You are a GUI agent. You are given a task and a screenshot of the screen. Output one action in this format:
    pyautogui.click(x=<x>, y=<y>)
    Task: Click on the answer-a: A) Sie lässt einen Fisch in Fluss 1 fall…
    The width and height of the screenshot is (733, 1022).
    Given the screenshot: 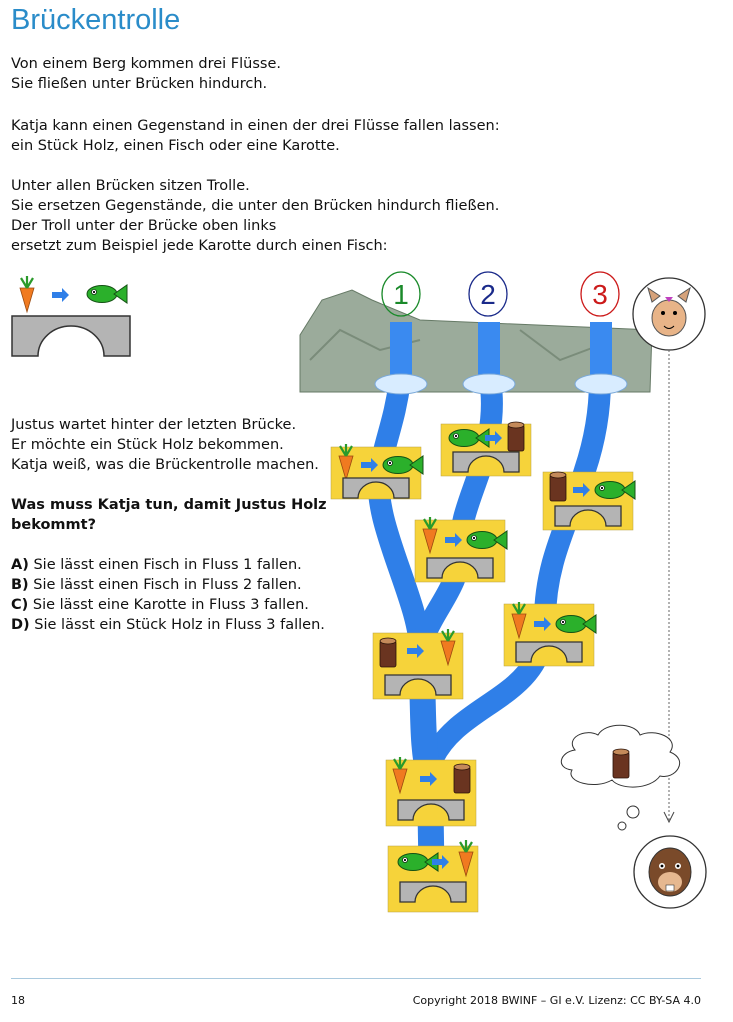 What is the action you would take?
    pyautogui.click(x=156, y=565)
    